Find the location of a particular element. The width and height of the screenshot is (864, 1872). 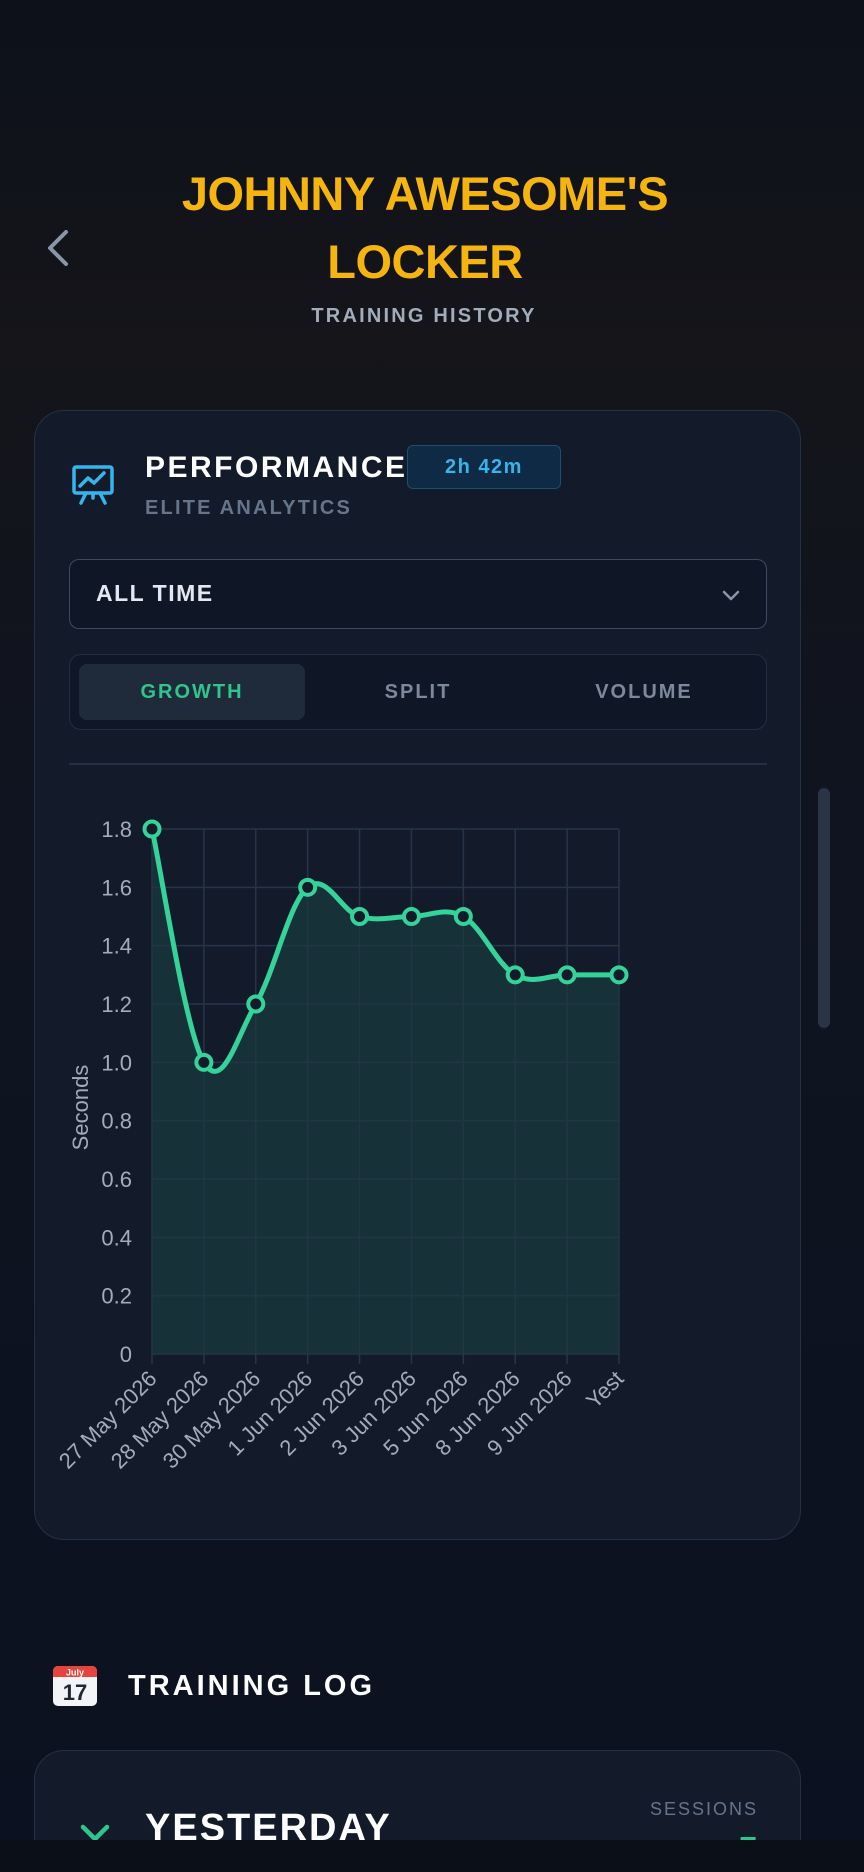

calendar-month: July is located at coordinates (75, 1673).